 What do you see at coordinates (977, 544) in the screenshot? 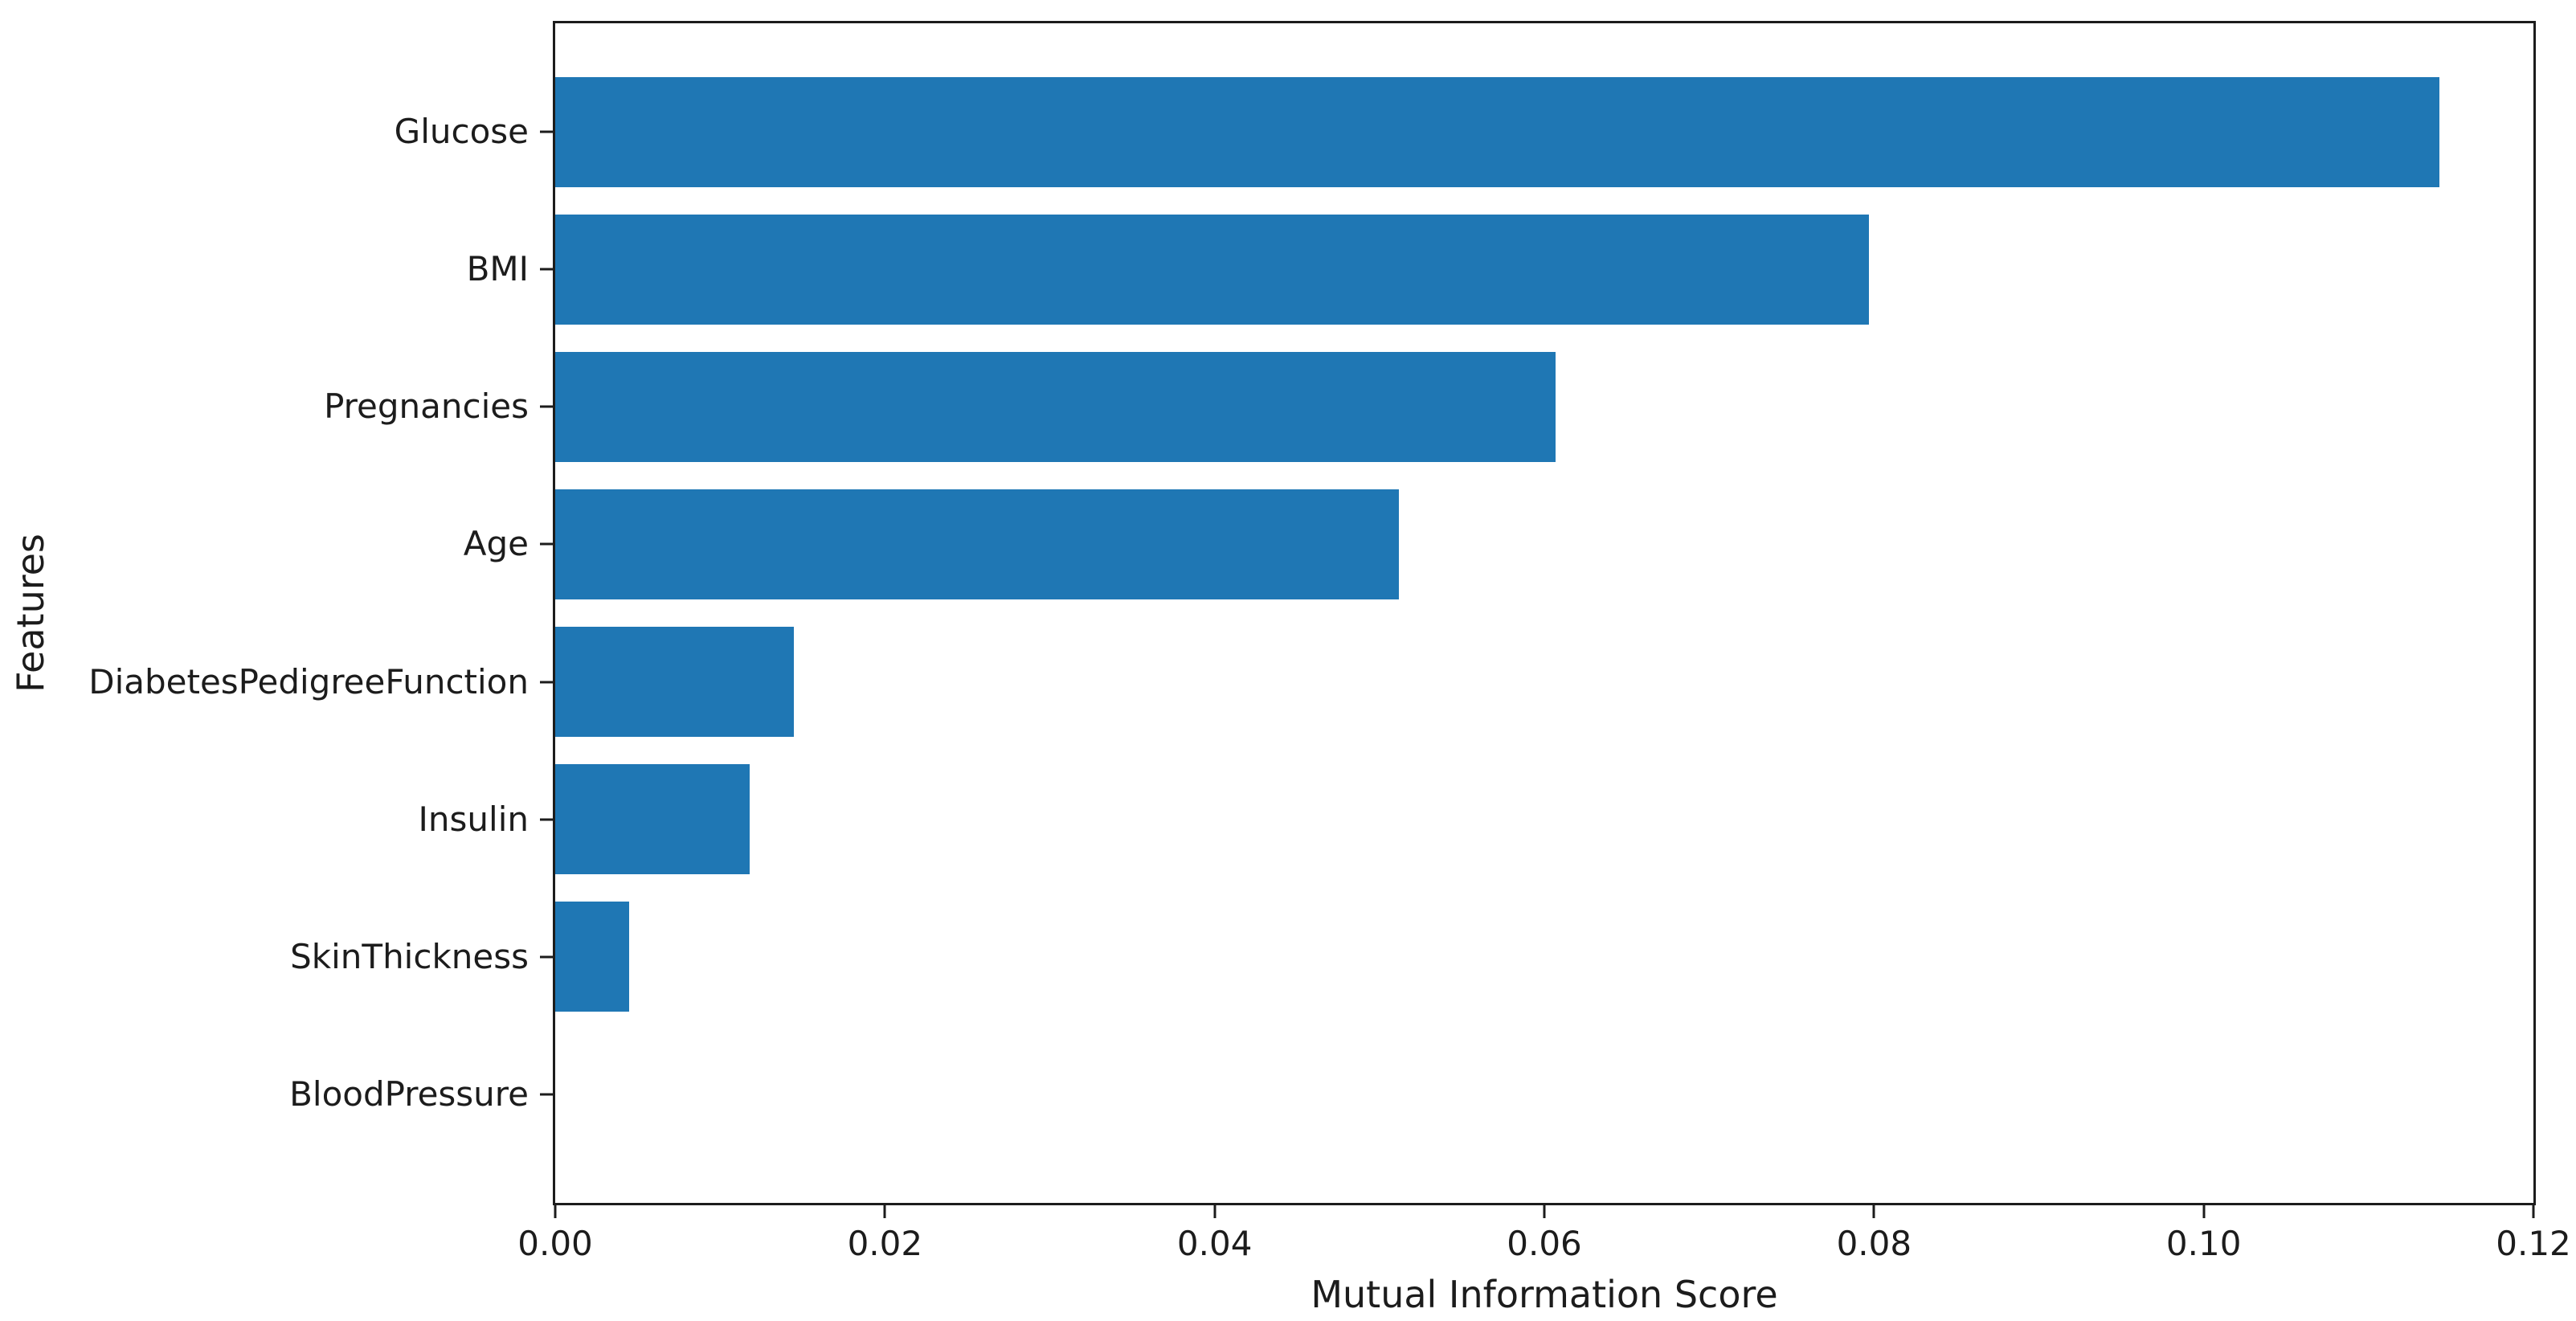
I see `bar-age` at bounding box center [977, 544].